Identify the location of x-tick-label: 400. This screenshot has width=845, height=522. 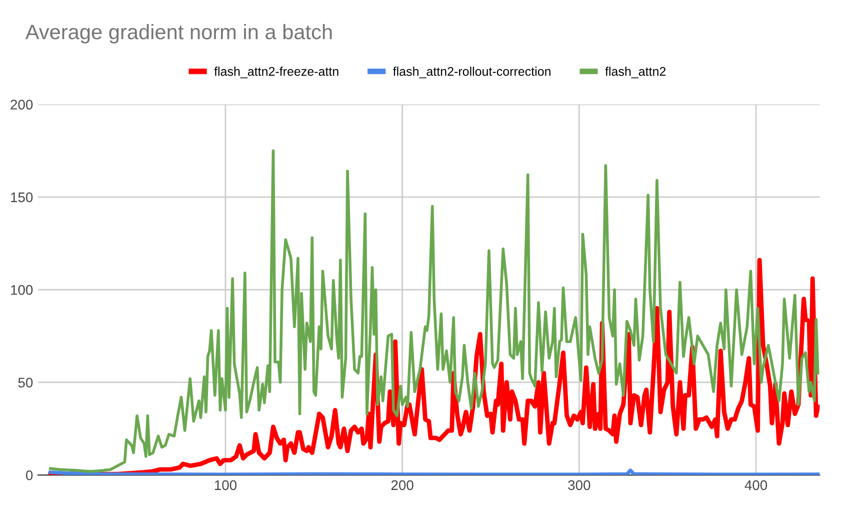
(756, 485).